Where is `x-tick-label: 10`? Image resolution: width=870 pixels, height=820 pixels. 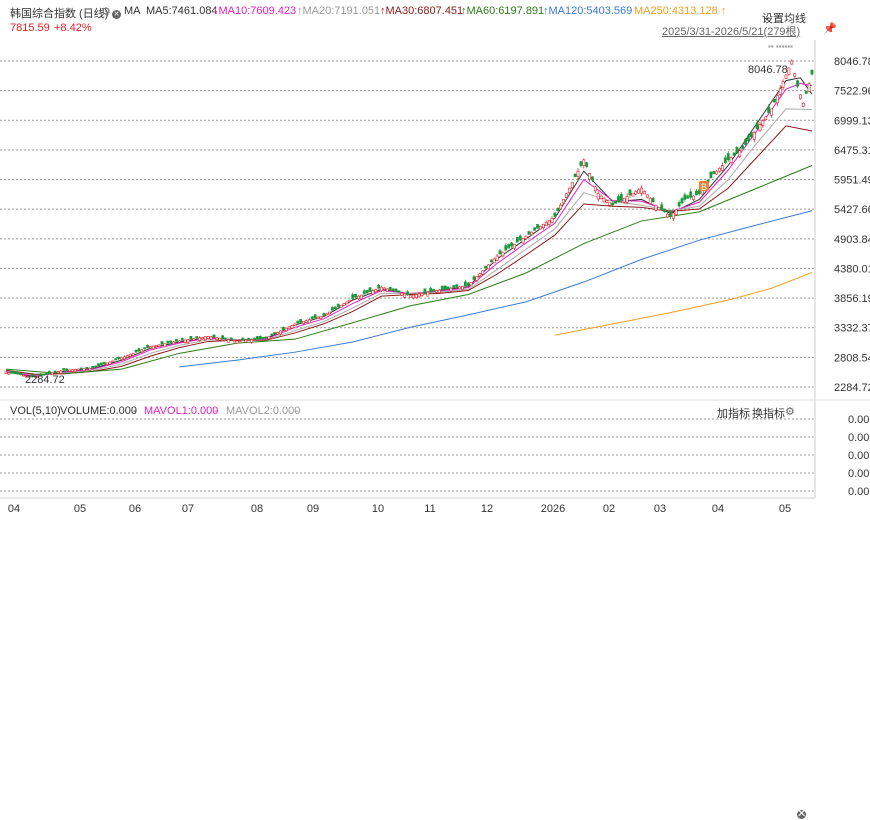
x-tick-label: 10 is located at coordinates (378, 509).